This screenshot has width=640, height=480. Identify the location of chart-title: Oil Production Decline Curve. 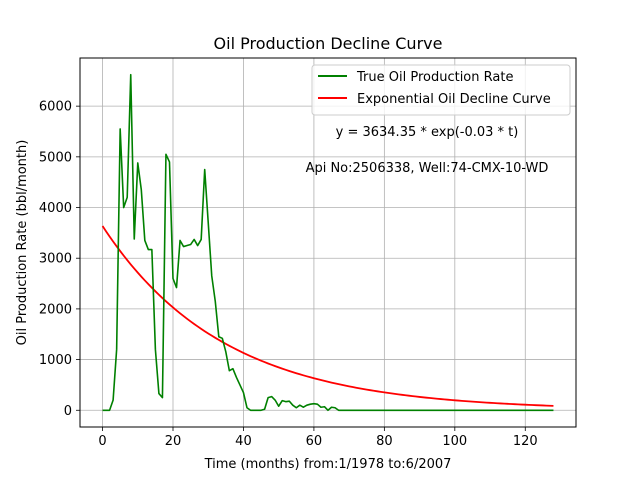
(328, 43).